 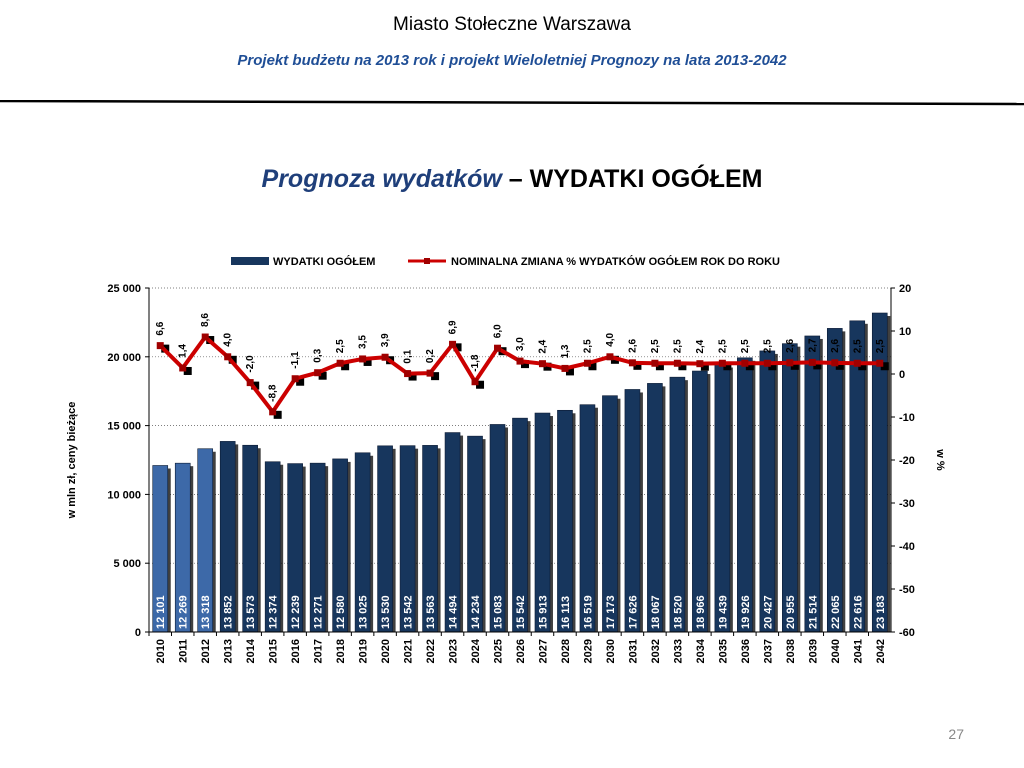 What do you see at coordinates (324, 261) in the screenshot?
I see `legend-bar-label: WYDATKI OGÓŁEM` at bounding box center [324, 261].